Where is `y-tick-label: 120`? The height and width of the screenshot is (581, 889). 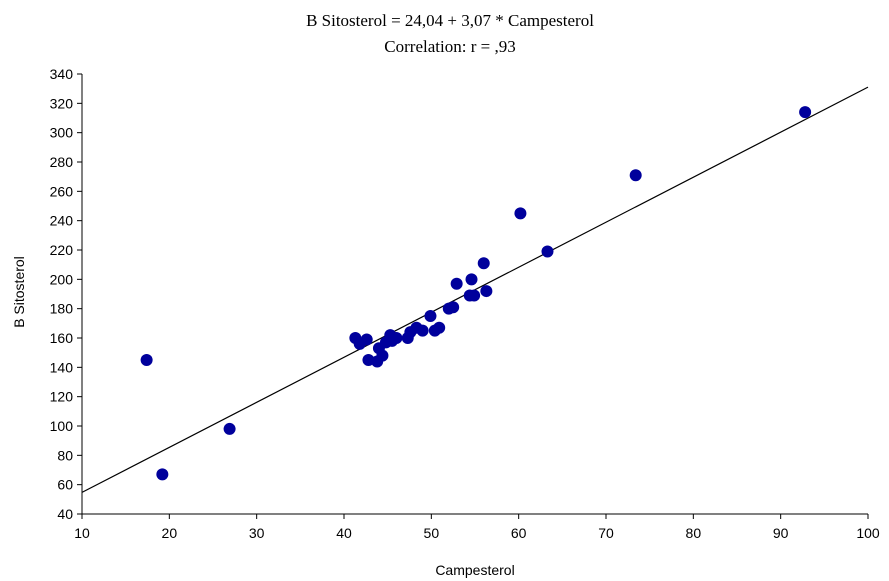
y-tick-label: 120 is located at coordinates (62, 397).